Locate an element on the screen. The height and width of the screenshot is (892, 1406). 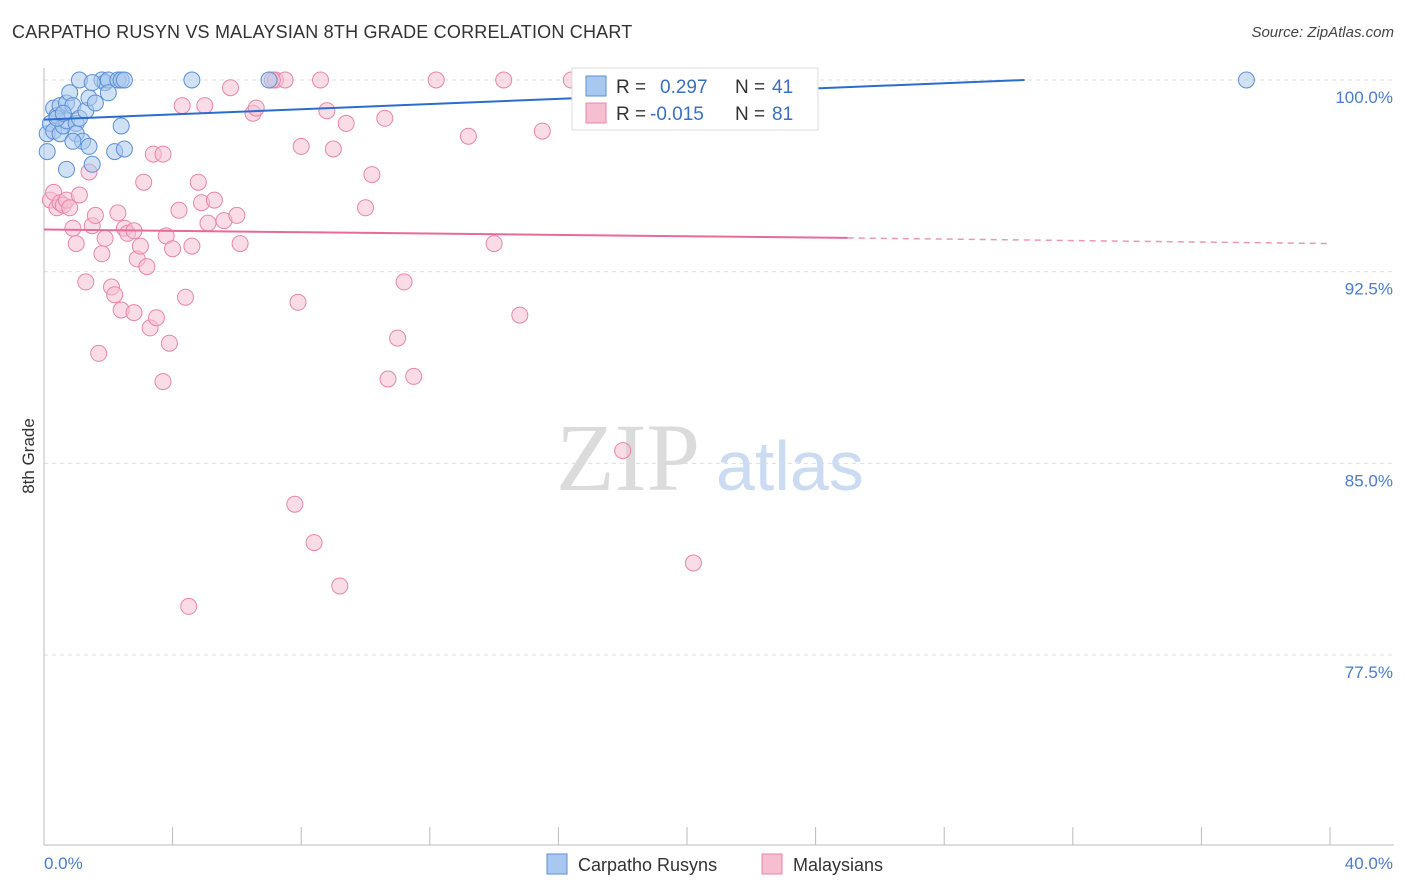
series-legend: Carpatho Rusyns Malaysians is located at coordinates (714, 864).